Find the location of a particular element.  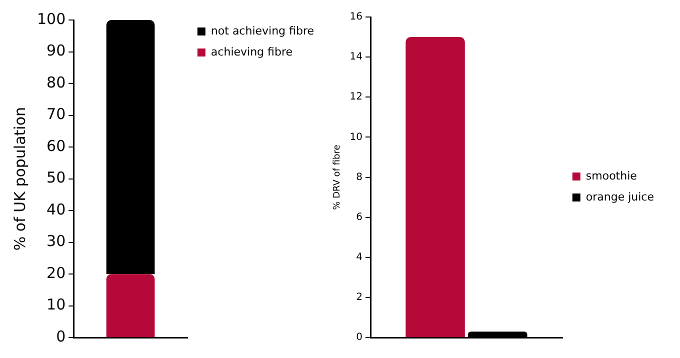

y-tick-label: 80 is located at coordinates (56, 82).